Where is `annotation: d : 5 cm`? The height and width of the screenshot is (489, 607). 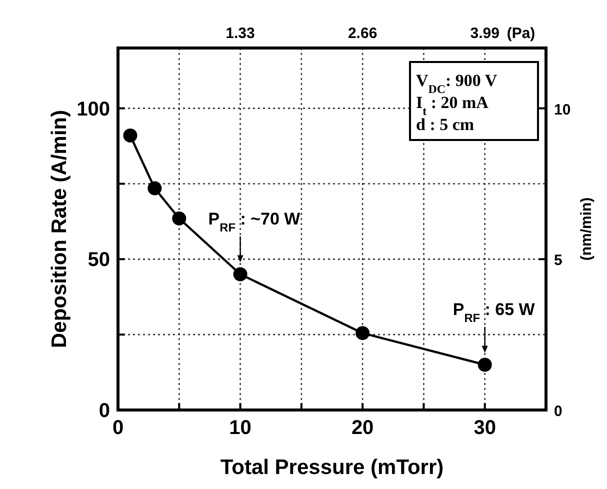 annotation: d : 5 cm is located at coordinates (445, 124).